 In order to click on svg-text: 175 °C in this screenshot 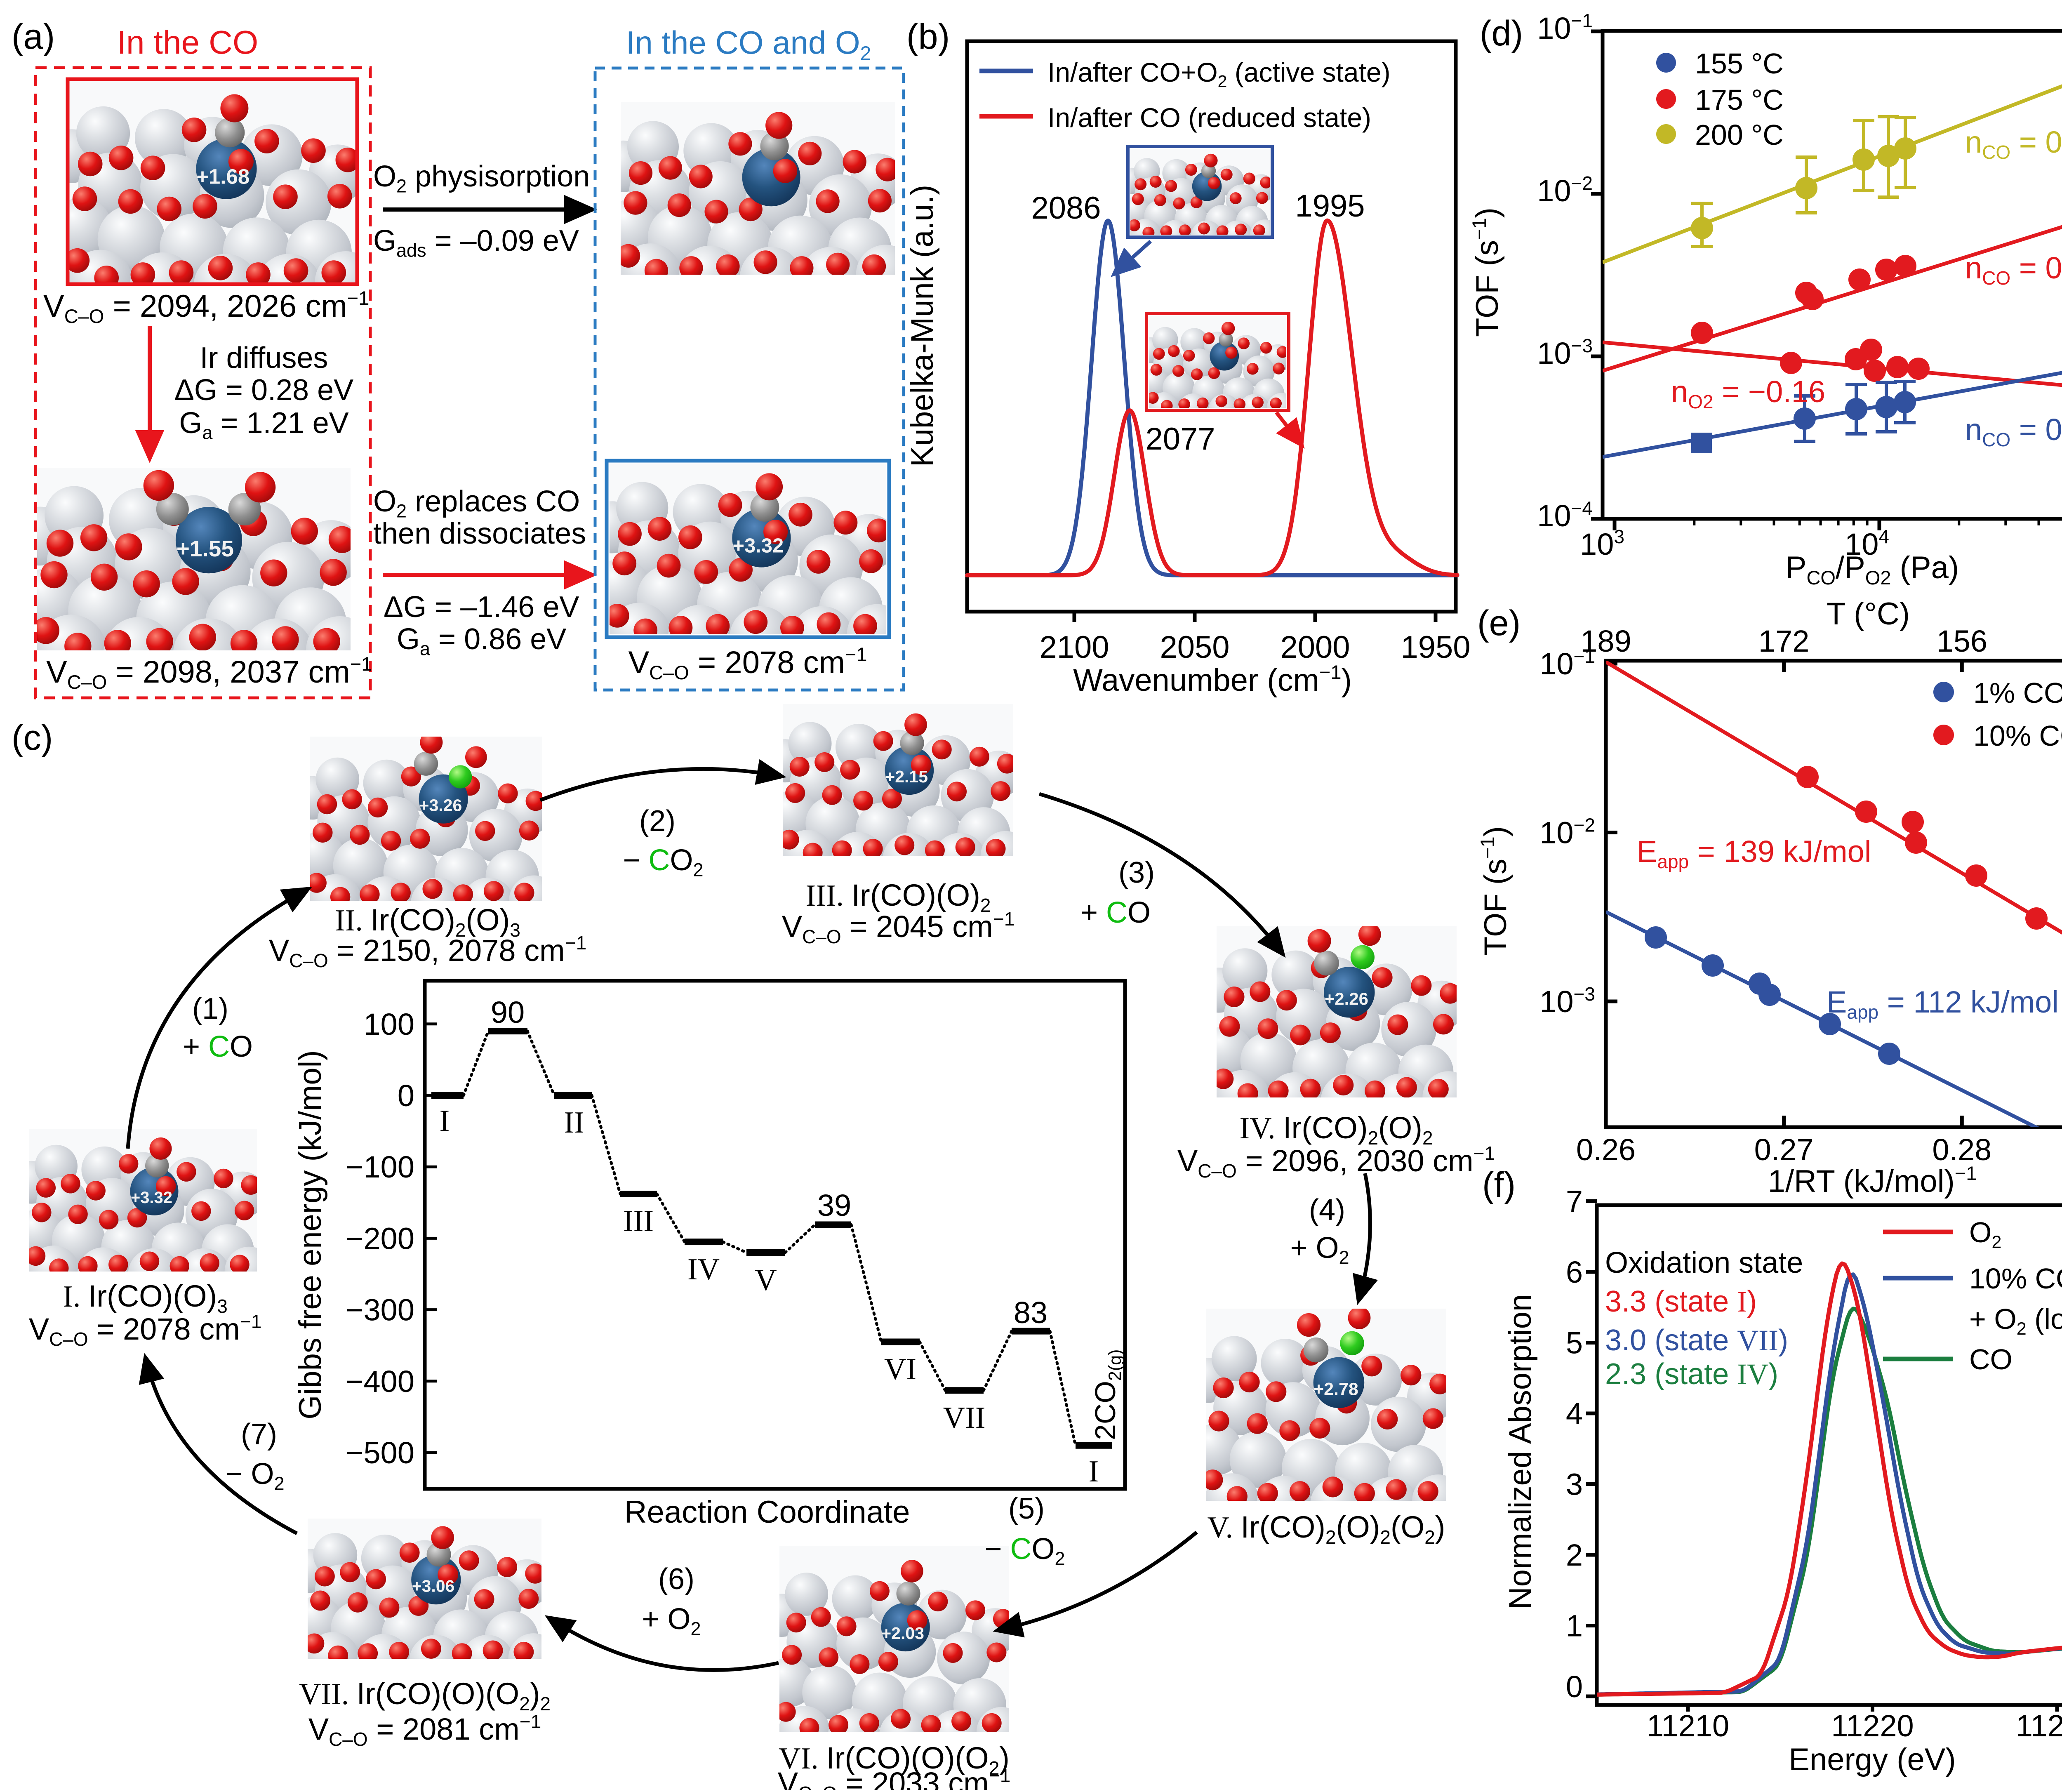, I will do `click(1740, 100)`.